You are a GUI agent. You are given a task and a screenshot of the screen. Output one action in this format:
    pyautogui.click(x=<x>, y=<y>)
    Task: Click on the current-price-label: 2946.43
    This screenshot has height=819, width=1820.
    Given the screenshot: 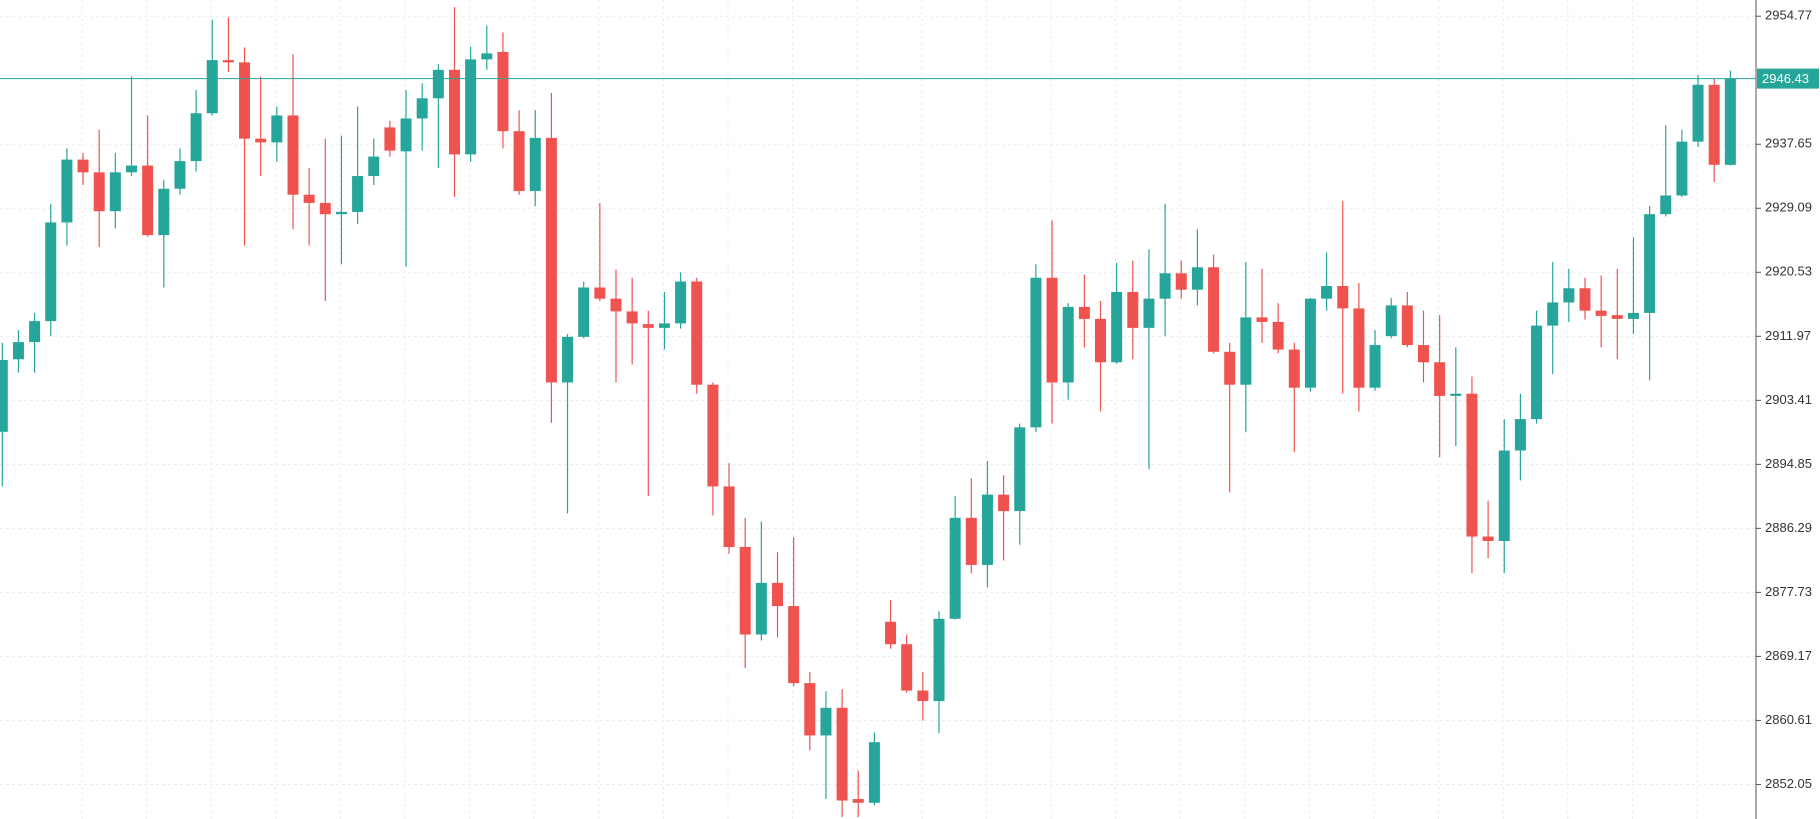 What is the action you would take?
    pyautogui.click(x=1785, y=78)
    